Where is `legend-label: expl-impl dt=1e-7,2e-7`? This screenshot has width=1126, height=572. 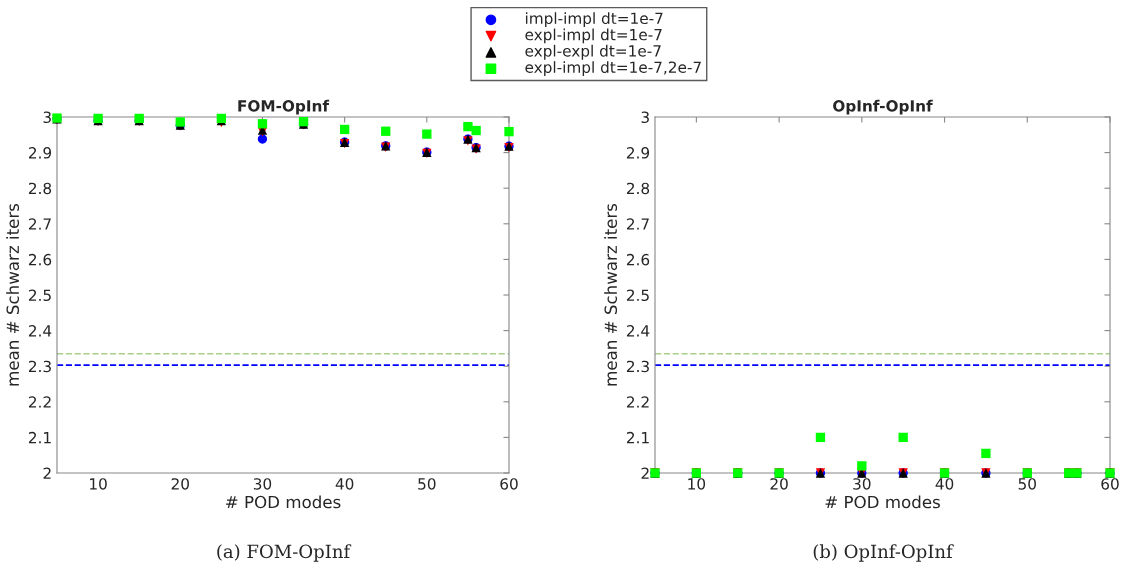
legend-label: expl-impl dt=1e-7,2e-7 is located at coordinates (613, 68).